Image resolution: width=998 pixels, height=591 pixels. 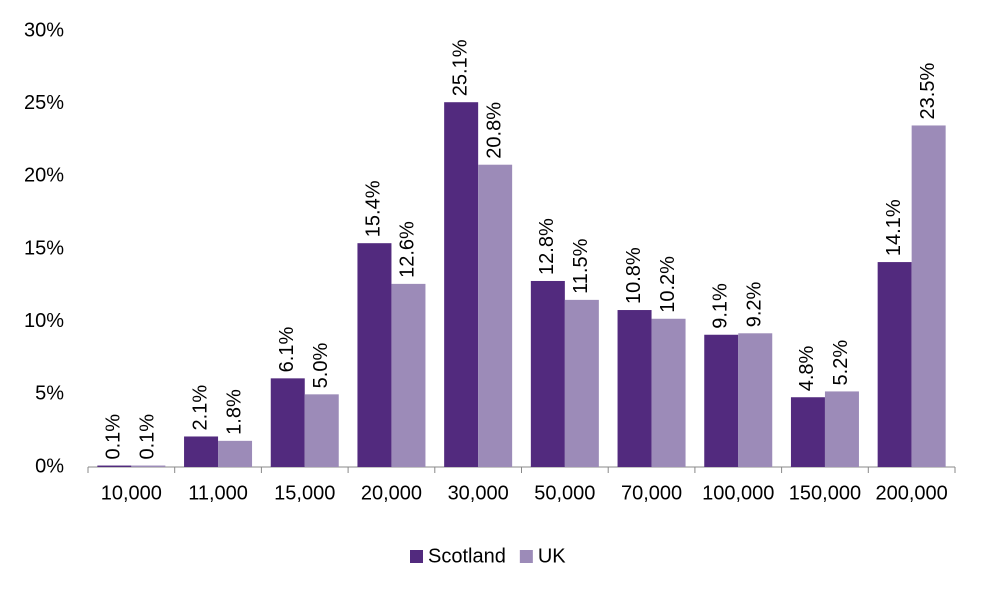 I want to click on value-label: 14.1%, so click(x=894, y=227).